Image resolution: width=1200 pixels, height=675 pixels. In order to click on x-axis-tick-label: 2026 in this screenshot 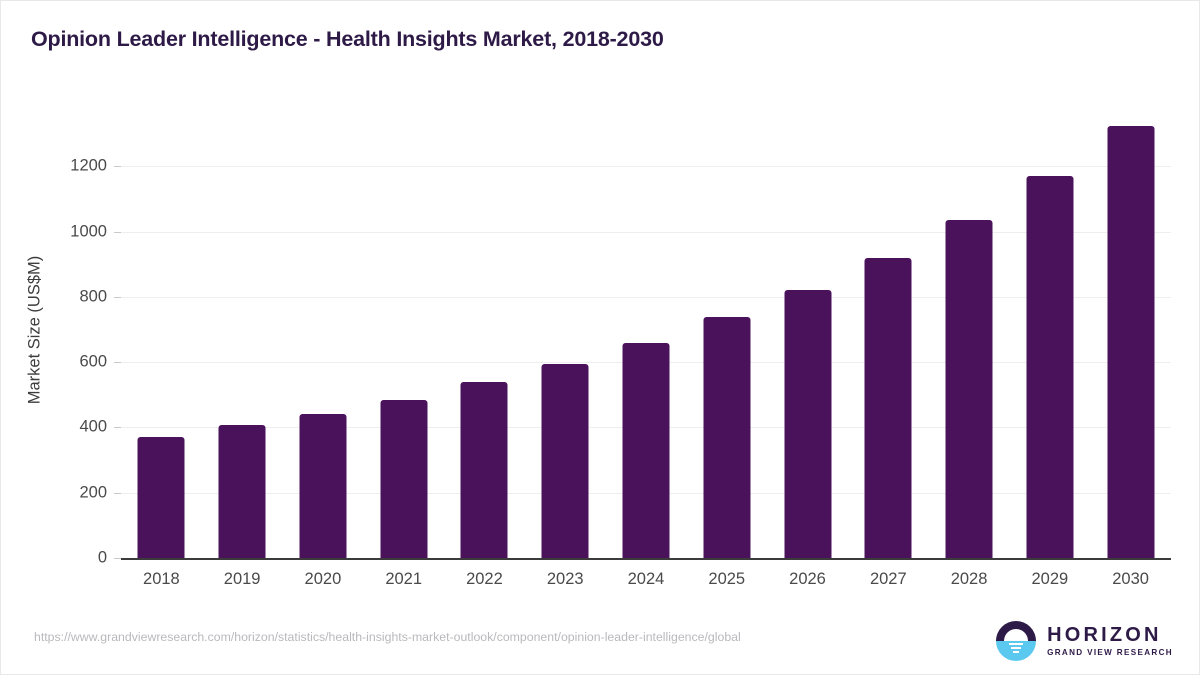, I will do `click(807, 579)`.